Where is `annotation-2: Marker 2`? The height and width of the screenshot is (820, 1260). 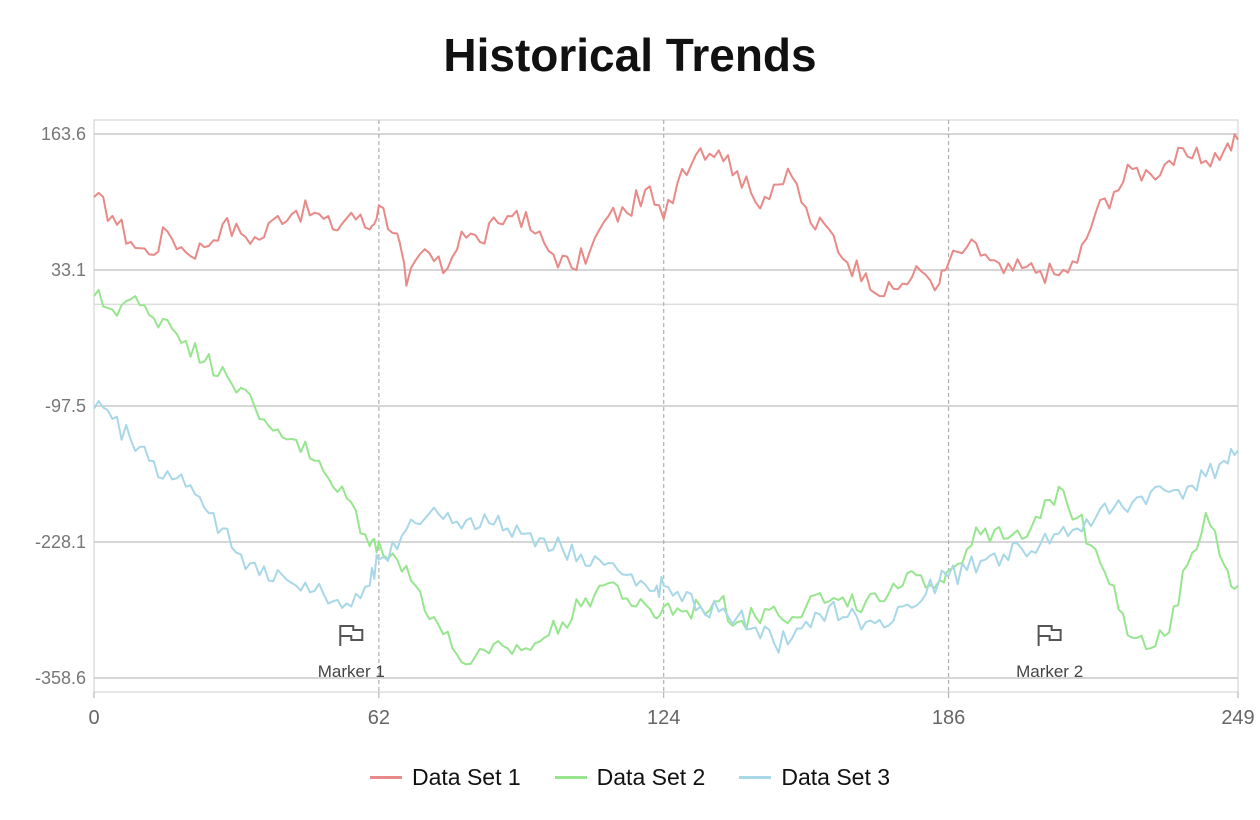 annotation-2: Marker 2 is located at coordinates (1049, 653).